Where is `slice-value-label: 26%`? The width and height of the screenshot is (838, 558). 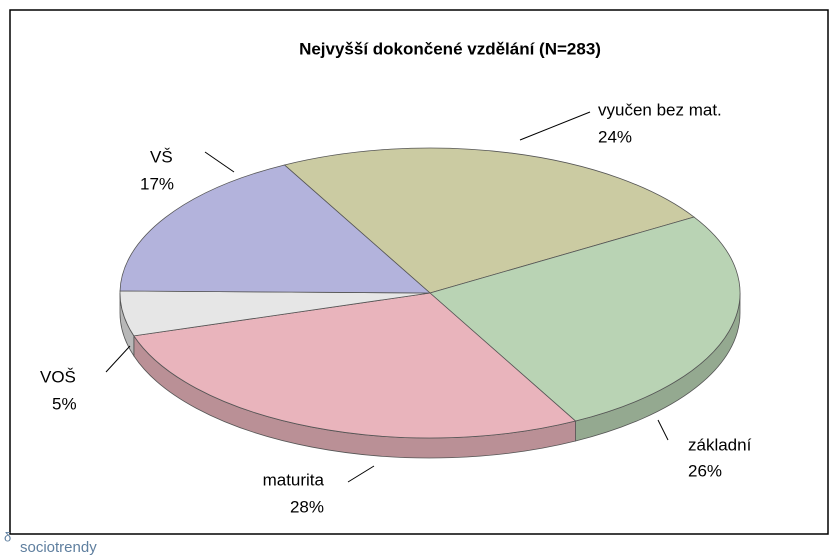 slice-value-label: 26% is located at coordinates (705, 470).